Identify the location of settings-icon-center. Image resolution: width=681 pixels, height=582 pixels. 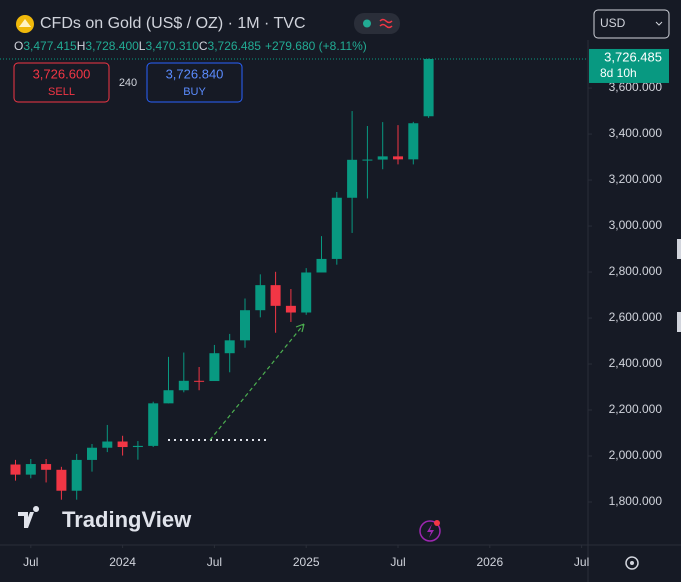
(632, 563).